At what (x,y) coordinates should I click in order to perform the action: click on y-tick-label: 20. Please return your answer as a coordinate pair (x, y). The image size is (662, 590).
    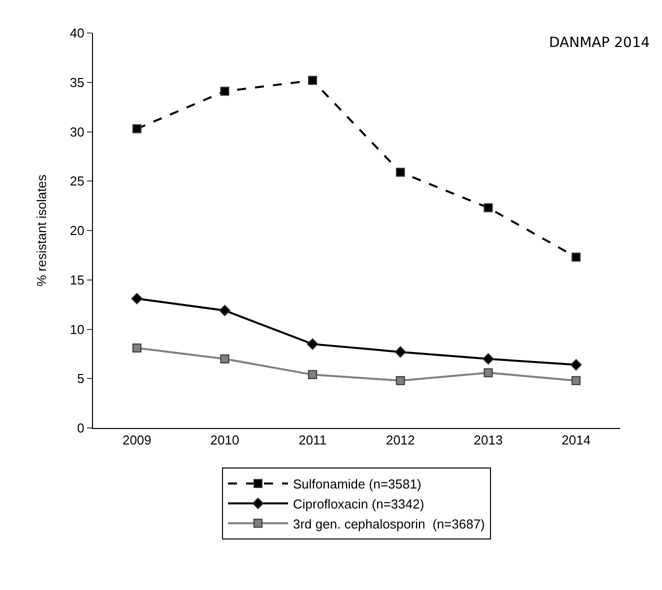
    Looking at the image, I should click on (77, 230).